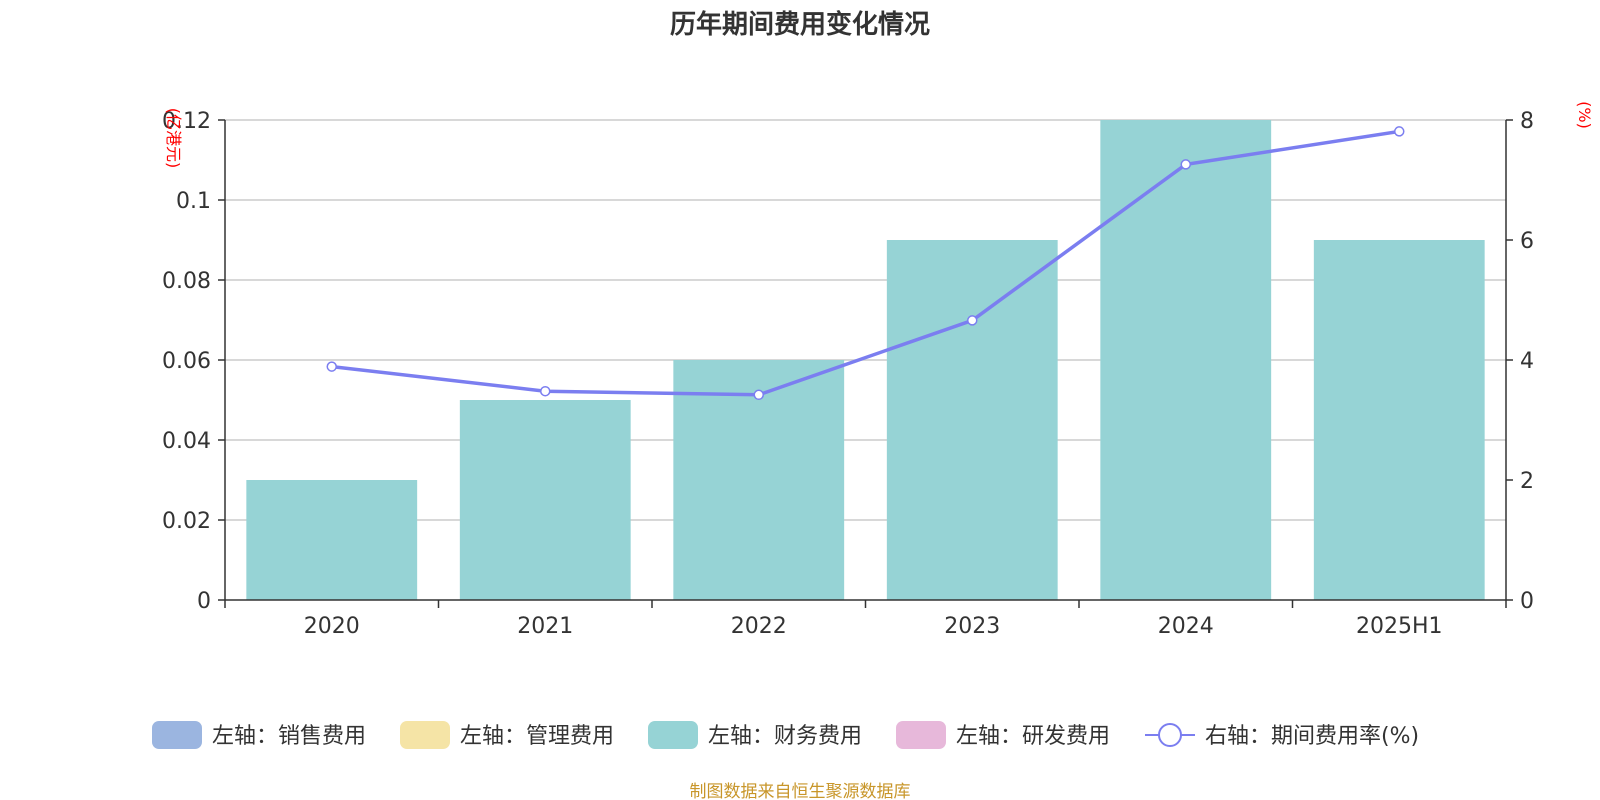 The image size is (1600, 800). I want to click on legend-marker, so click(1170, 735).